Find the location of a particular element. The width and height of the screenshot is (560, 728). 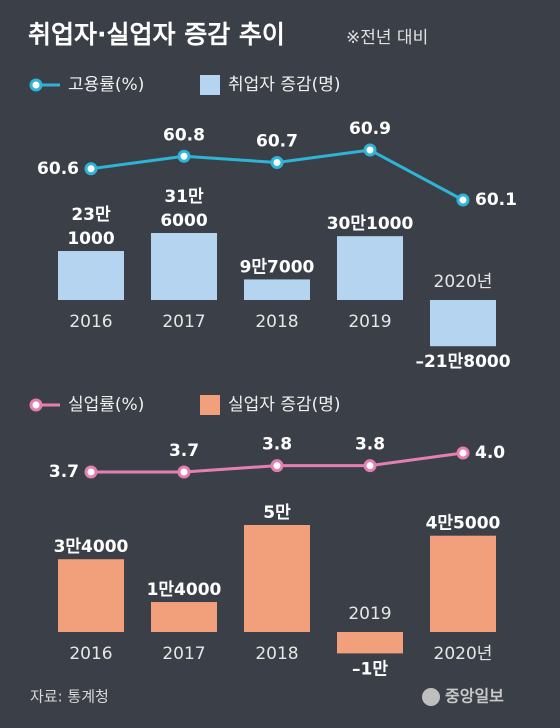

source: 자료: 통계청 is located at coordinates (69, 697).